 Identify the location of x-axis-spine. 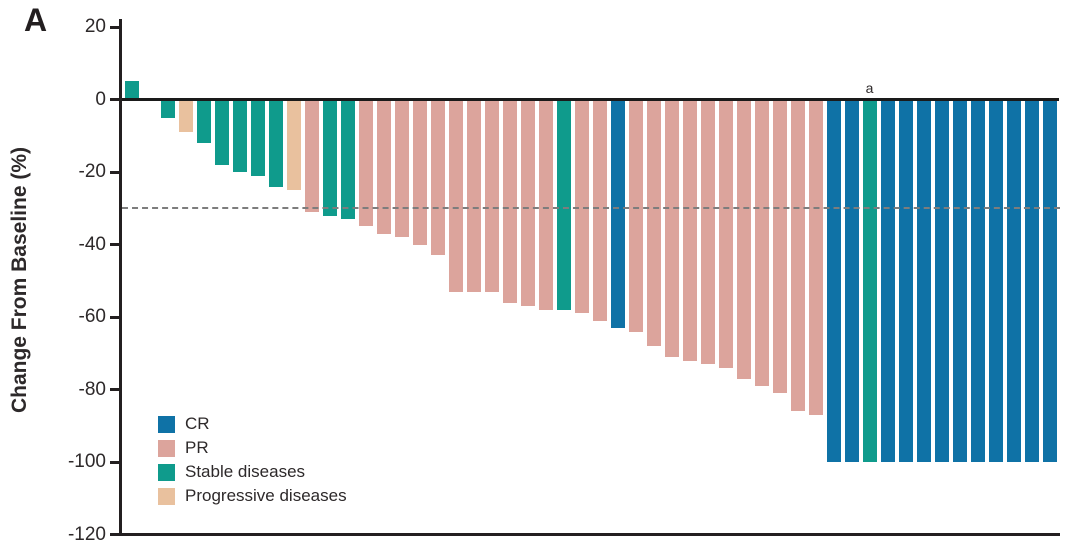
(589, 534).